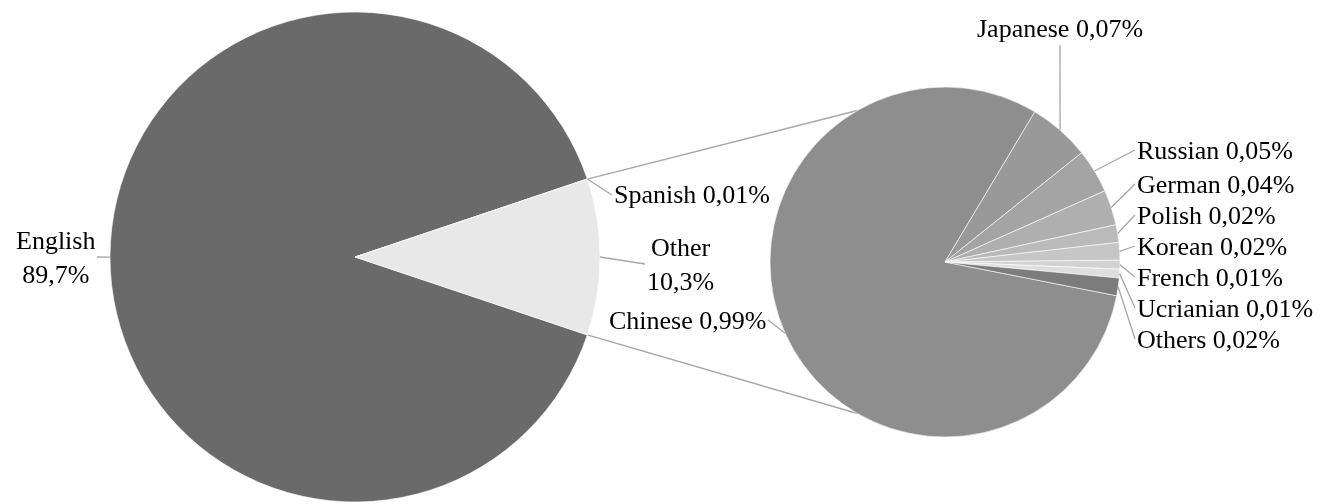  Describe the element at coordinates (1060, 28) in the screenshot. I see `slice-label: Japanese 0,07%` at that location.